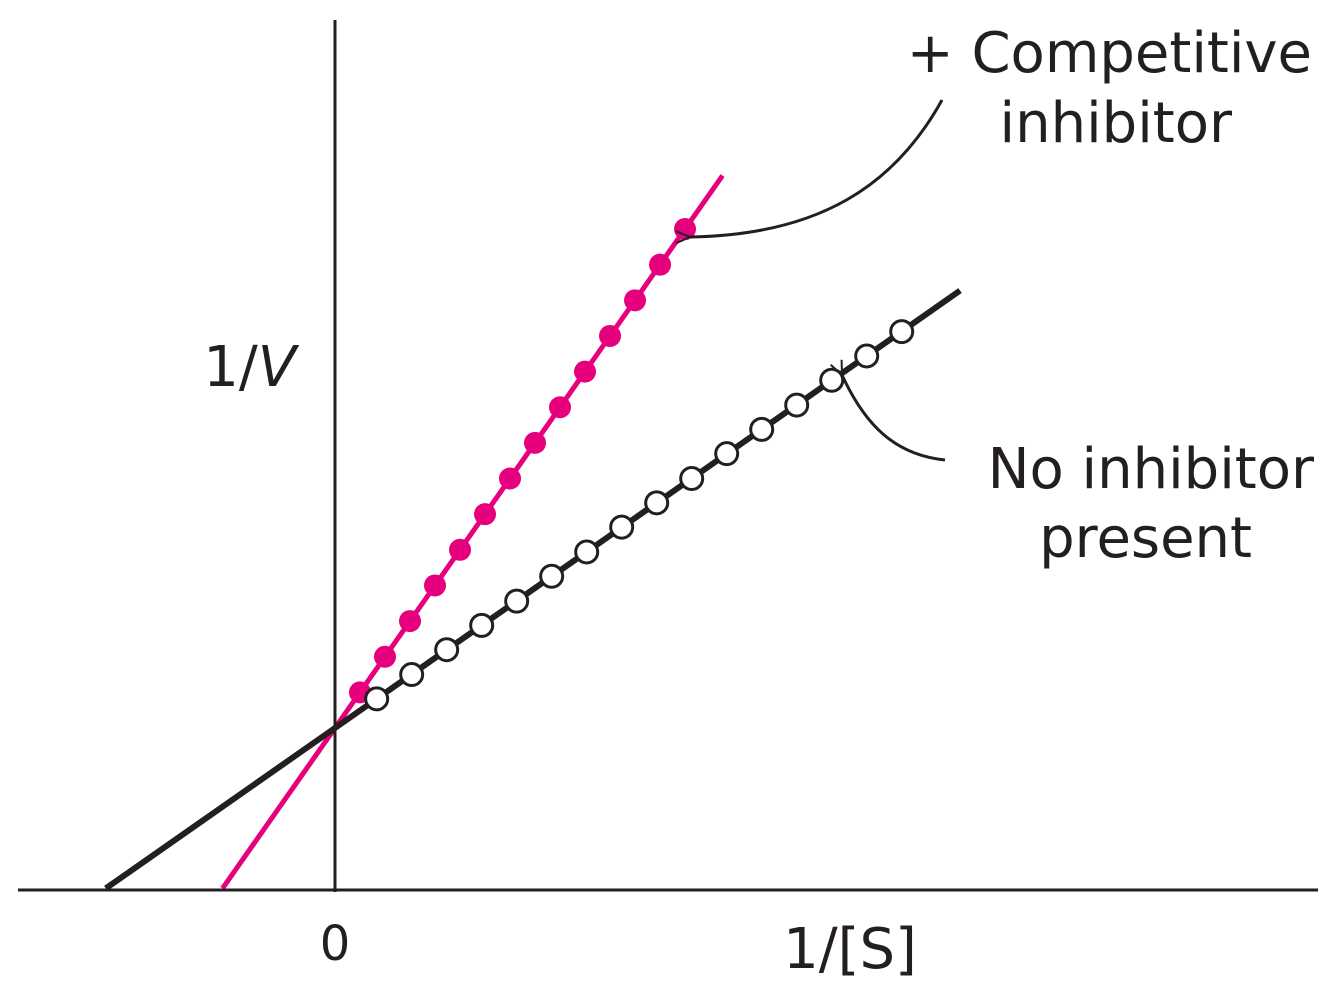 The height and width of the screenshot is (1000, 1340). Describe the element at coordinates (335, 944) in the screenshot. I see `x-tick-label-zero: 0` at that location.